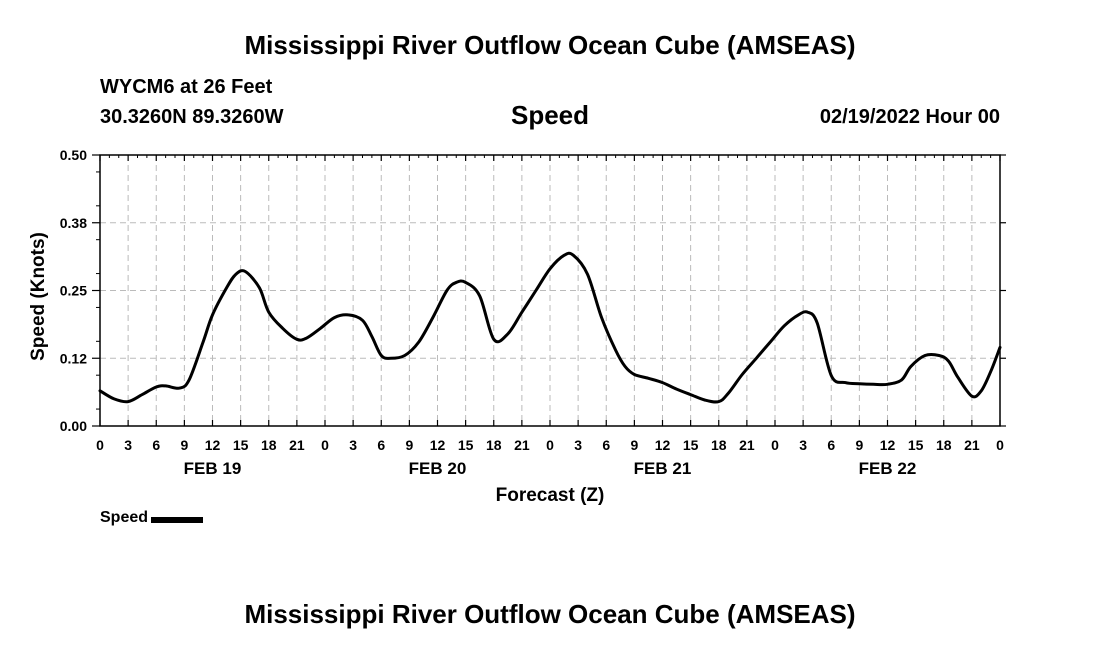  What do you see at coordinates (177, 519) in the screenshot?
I see `legend-swatch` at bounding box center [177, 519].